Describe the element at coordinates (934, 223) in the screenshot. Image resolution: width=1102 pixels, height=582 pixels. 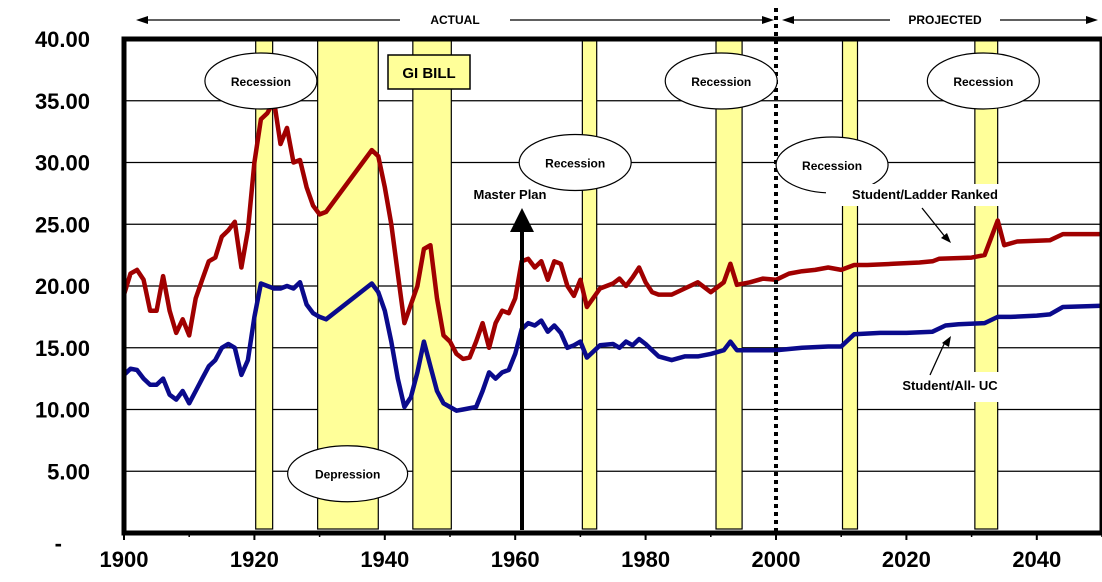
I see `series-callout-ladder-pointer` at that location.